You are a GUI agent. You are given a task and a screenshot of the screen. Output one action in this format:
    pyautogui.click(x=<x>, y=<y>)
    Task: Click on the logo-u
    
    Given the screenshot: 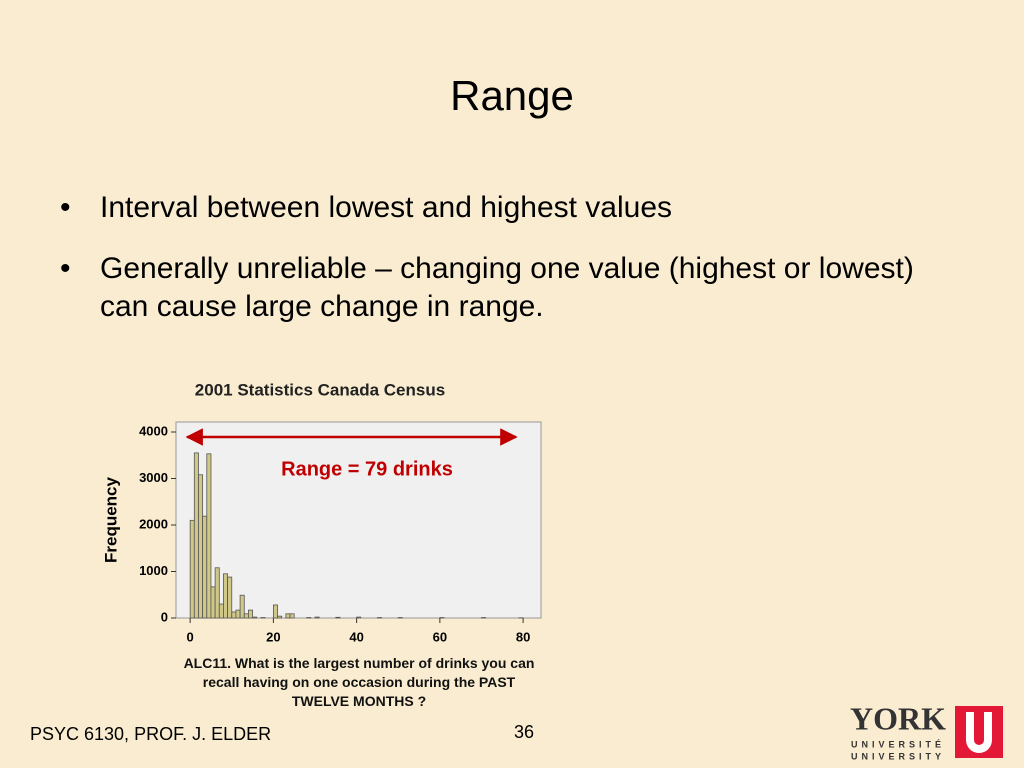 What is the action you would take?
    pyautogui.click(x=979, y=732)
    